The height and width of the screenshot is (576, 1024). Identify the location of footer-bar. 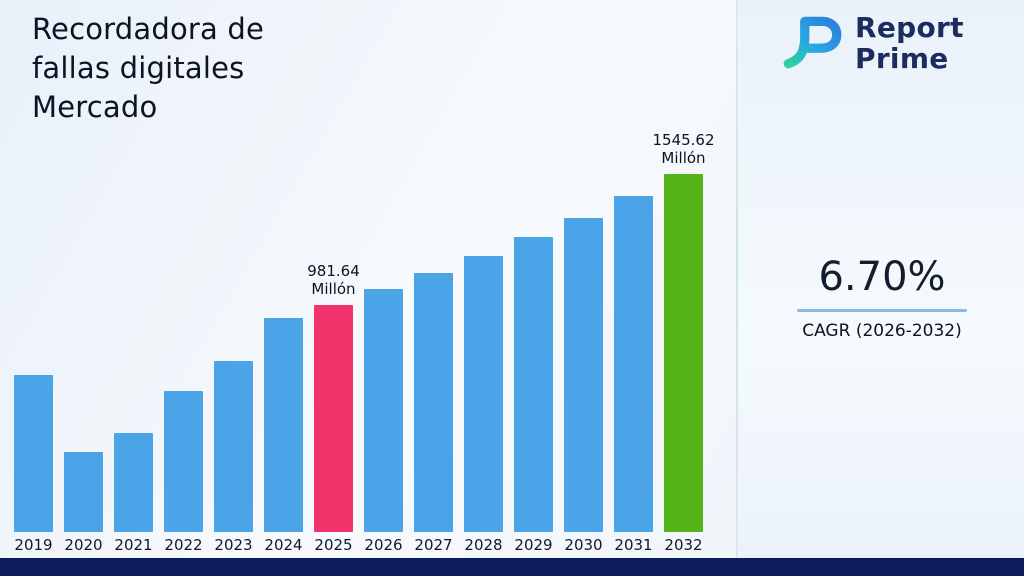
(512, 567).